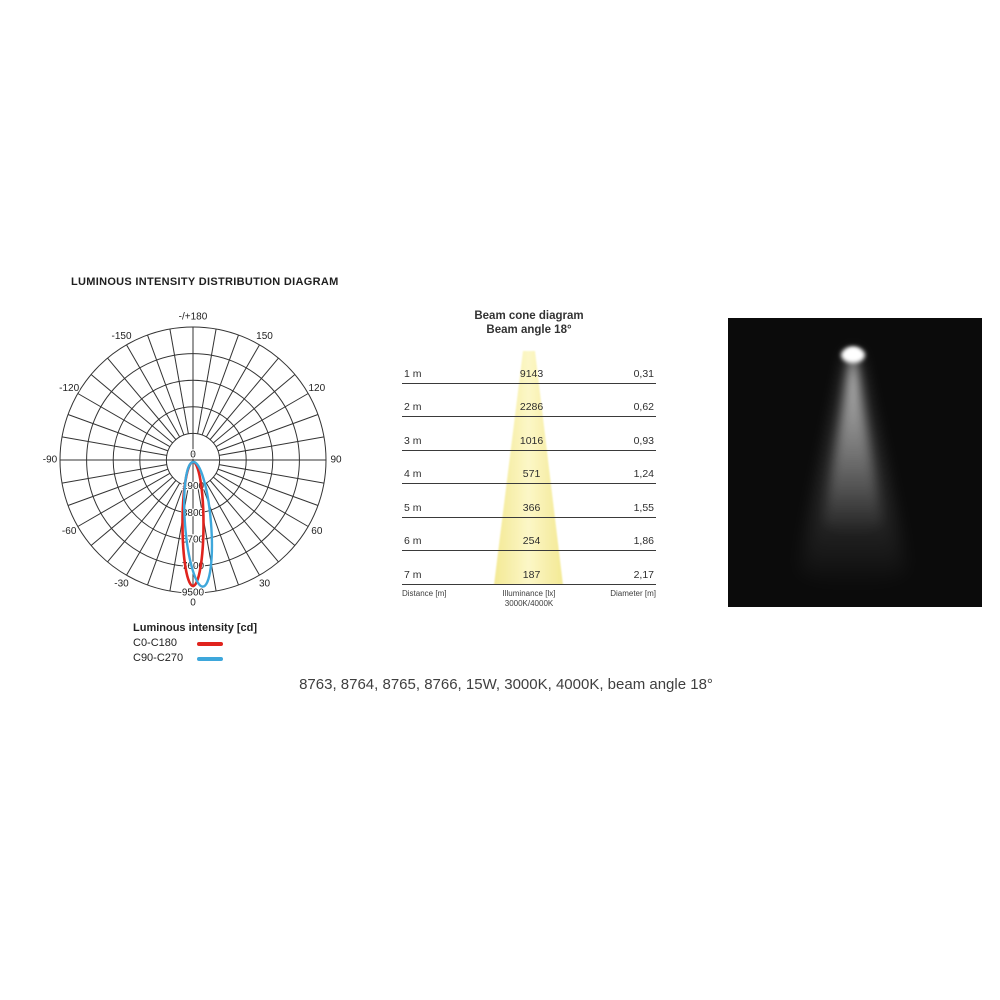 Image resolution: width=1000 pixels, height=1000 pixels. I want to click on polar-grid, so click(193, 460).